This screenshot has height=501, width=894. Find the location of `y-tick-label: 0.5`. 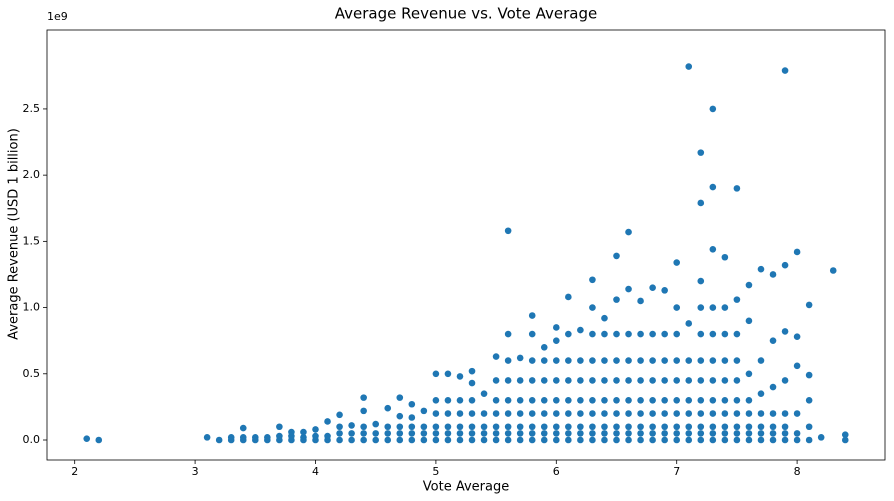

y-tick-label: 0.5 is located at coordinates (32, 373).